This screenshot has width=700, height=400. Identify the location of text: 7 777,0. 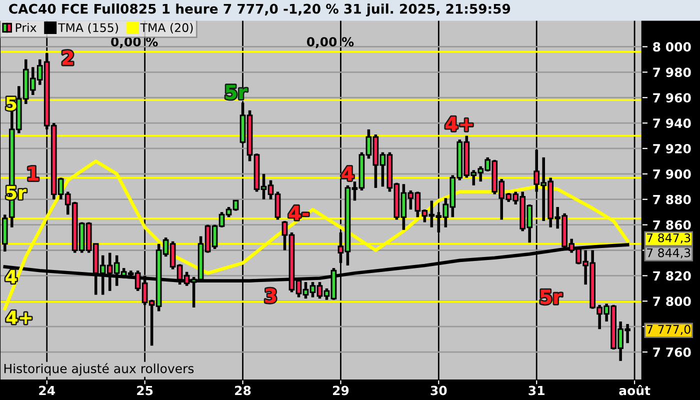
(668, 330).